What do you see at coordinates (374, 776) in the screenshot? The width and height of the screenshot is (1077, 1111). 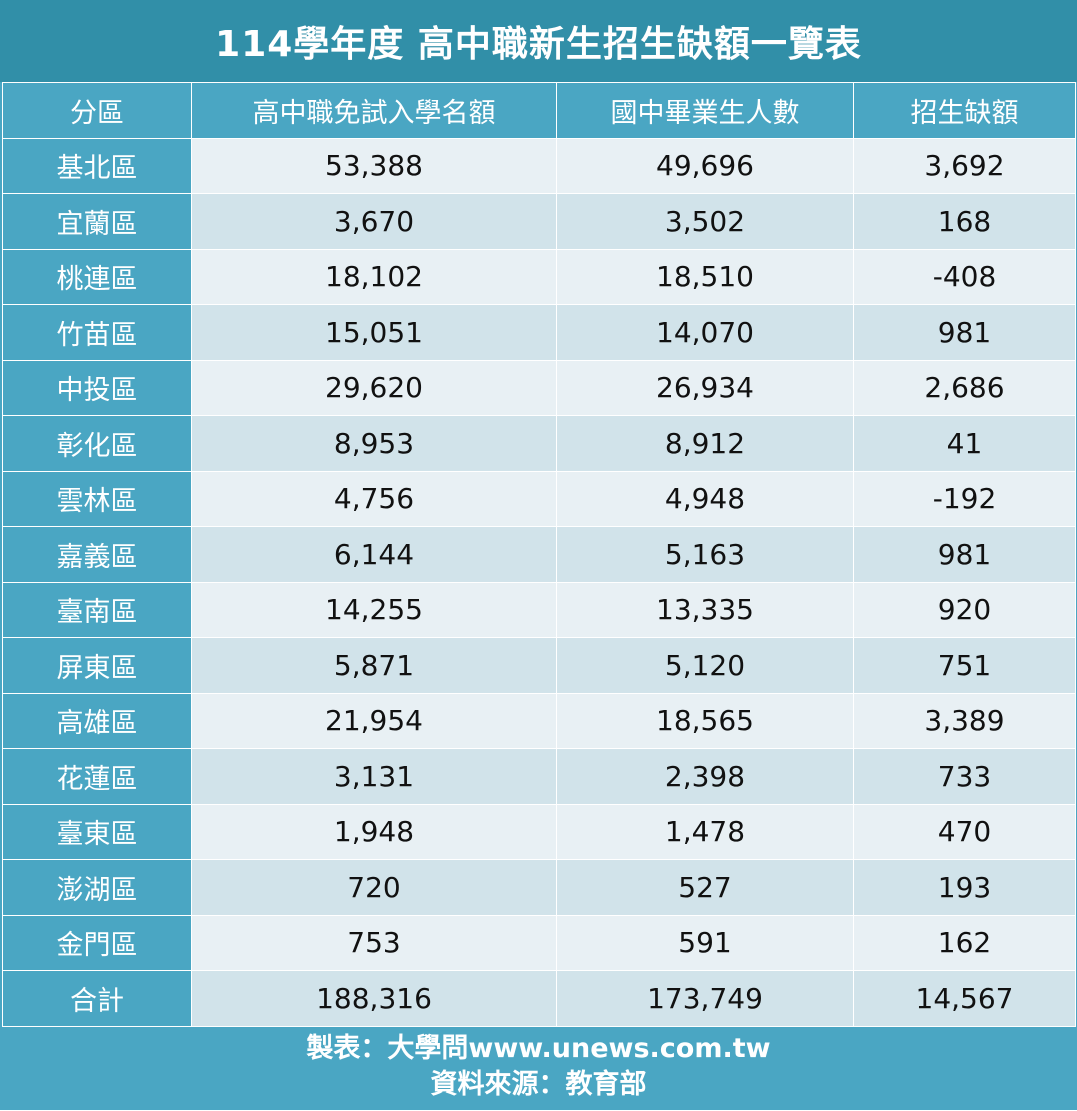 I see `quota-cell: 3,131` at bounding box center [374, 776].